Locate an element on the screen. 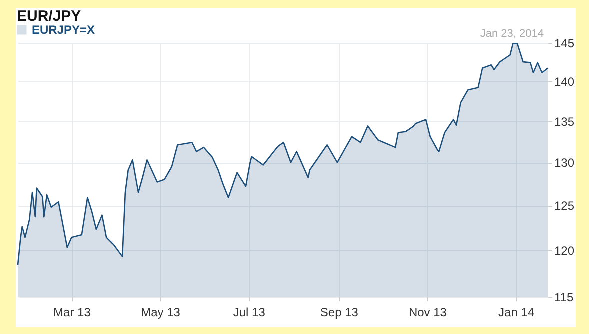 The width and height of the screenshot is (589, 334). y-tick-label: 115 is located at coordinates (564, 297).